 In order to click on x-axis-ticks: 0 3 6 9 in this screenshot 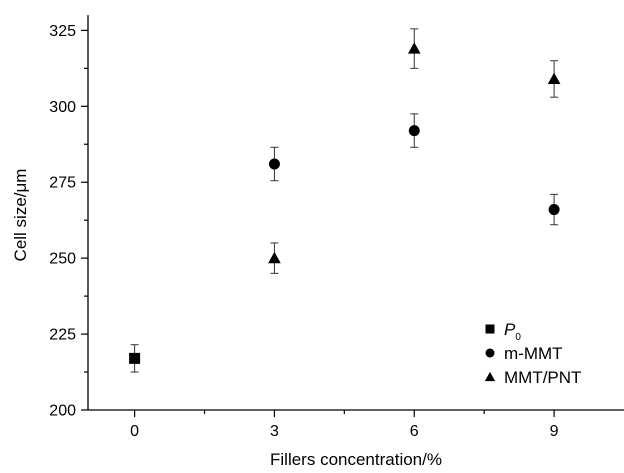, I will do `click(344, 425)`.